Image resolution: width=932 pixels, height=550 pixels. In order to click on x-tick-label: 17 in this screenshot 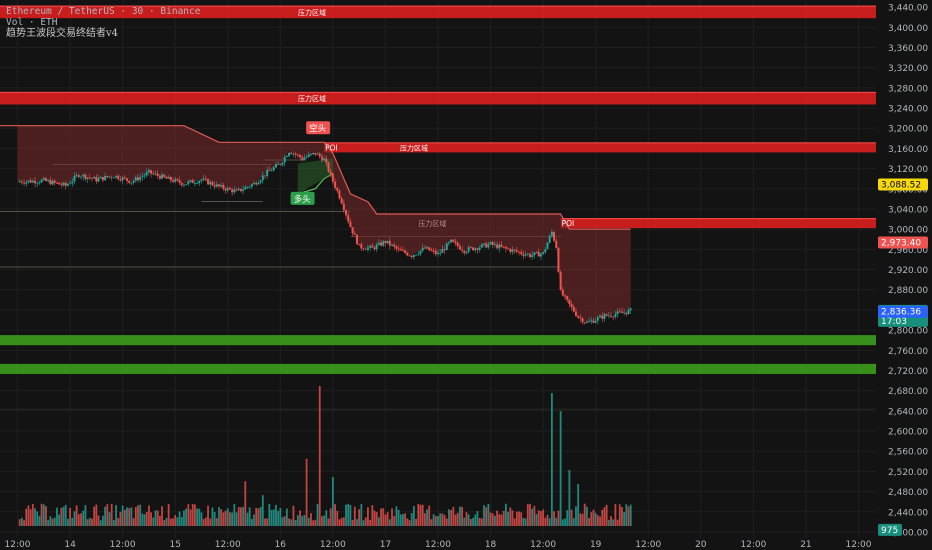, I will do `click(385, 545)`.